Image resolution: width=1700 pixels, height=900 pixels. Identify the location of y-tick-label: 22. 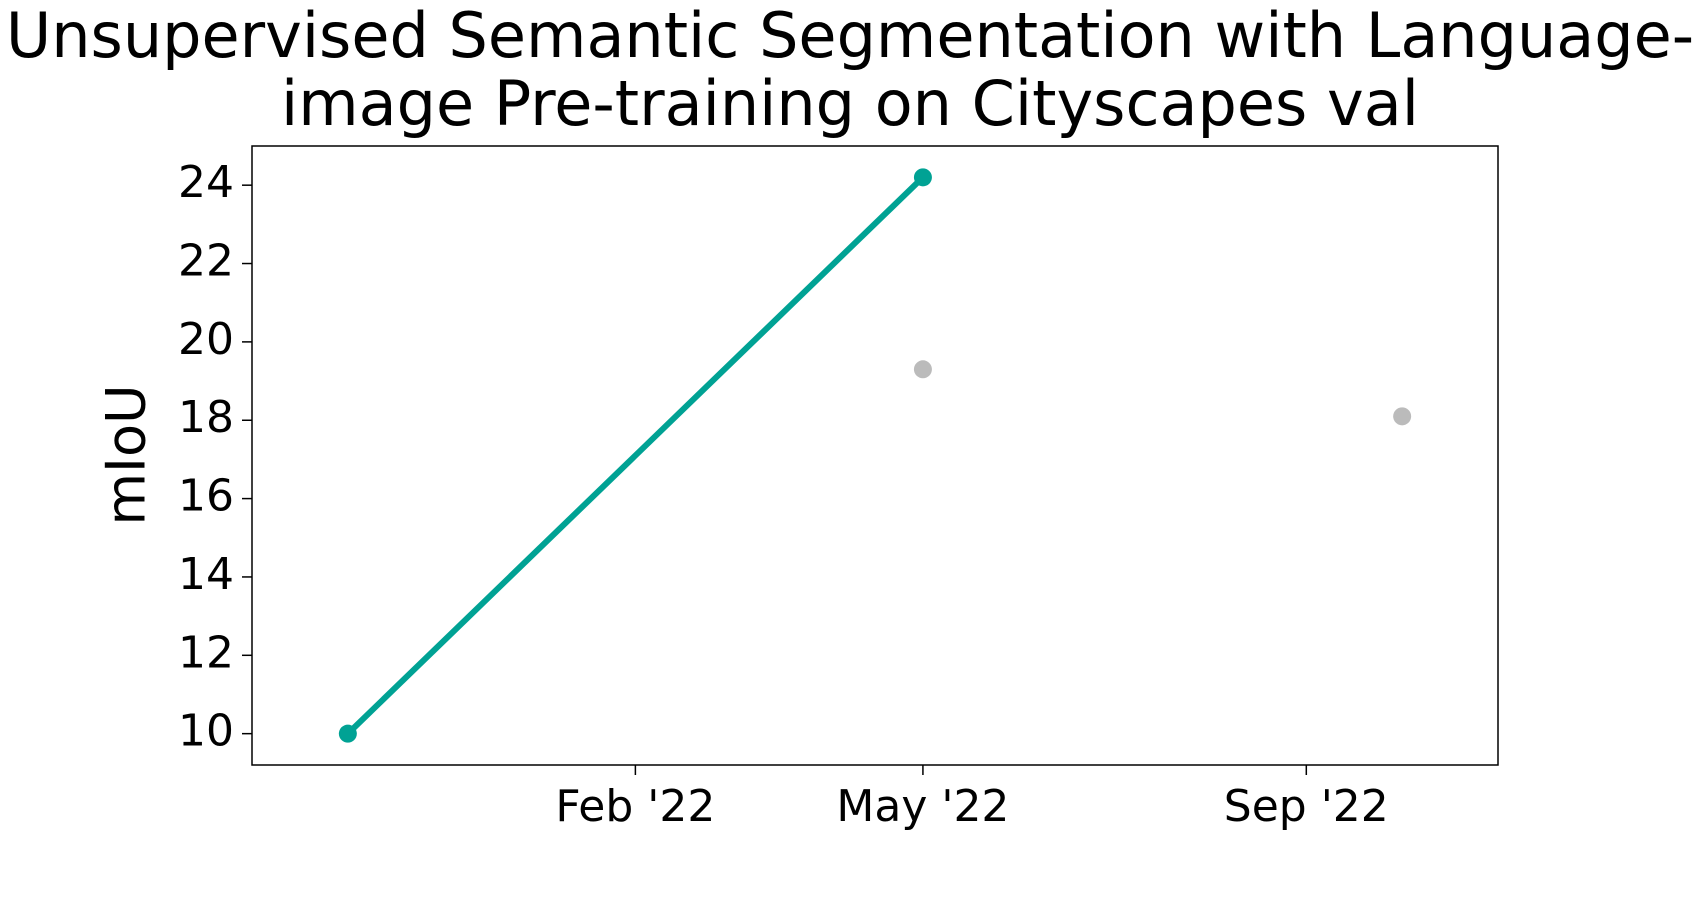
(206, 261).